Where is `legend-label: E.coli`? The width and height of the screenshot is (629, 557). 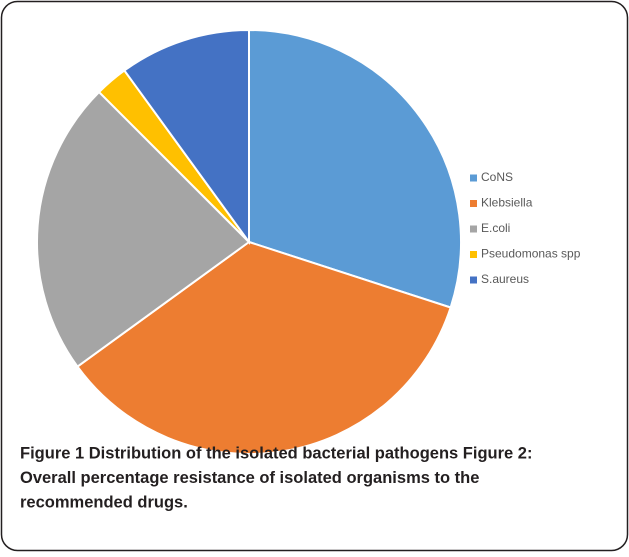
legend-label: E.coli is located at coordinates (495, 228).